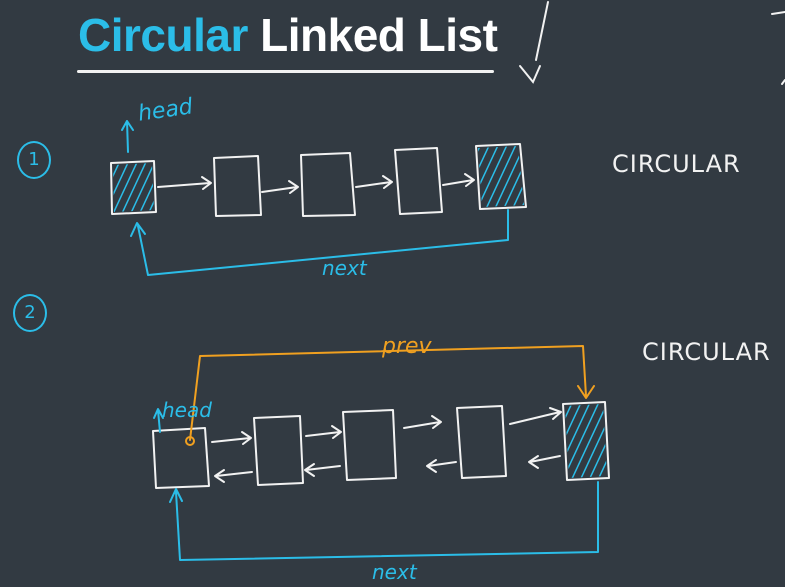 Image resolution: width=785 pixels, height=587 pixels. I want to click on d1-next-loop, so click(319, 242).